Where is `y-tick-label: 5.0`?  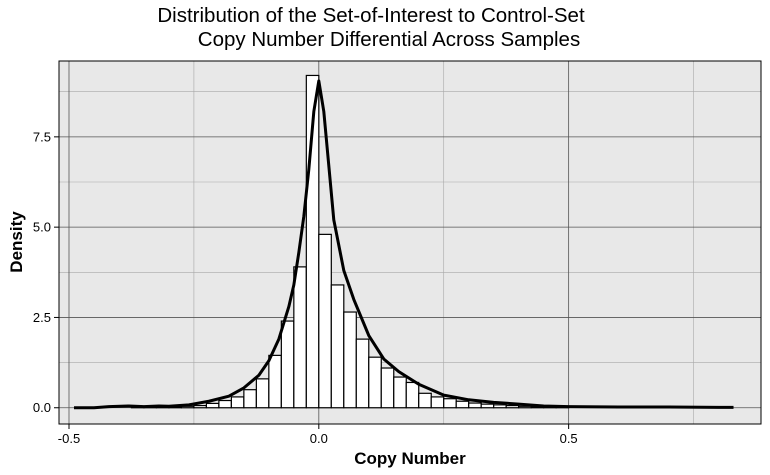
y-tick-label: 5.0 is located at coordinates (42, 227).